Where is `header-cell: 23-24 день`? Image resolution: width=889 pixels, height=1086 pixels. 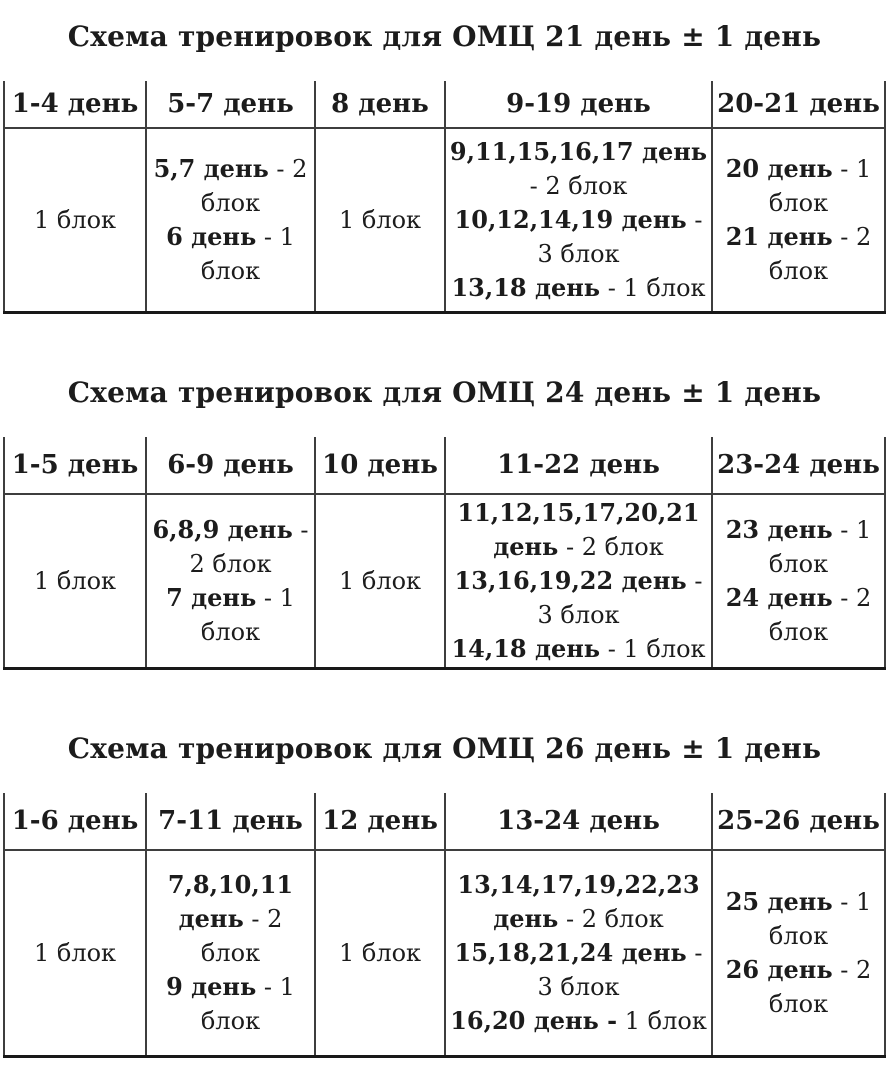 header-cell: 23-24 день is located at coordinates (798, 466).